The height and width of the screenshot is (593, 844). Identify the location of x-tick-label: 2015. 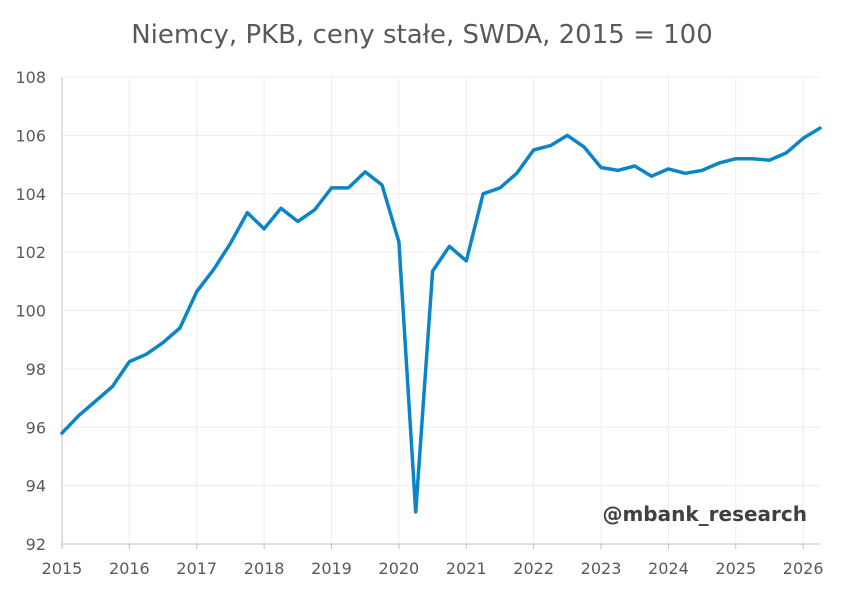
(62, 568).